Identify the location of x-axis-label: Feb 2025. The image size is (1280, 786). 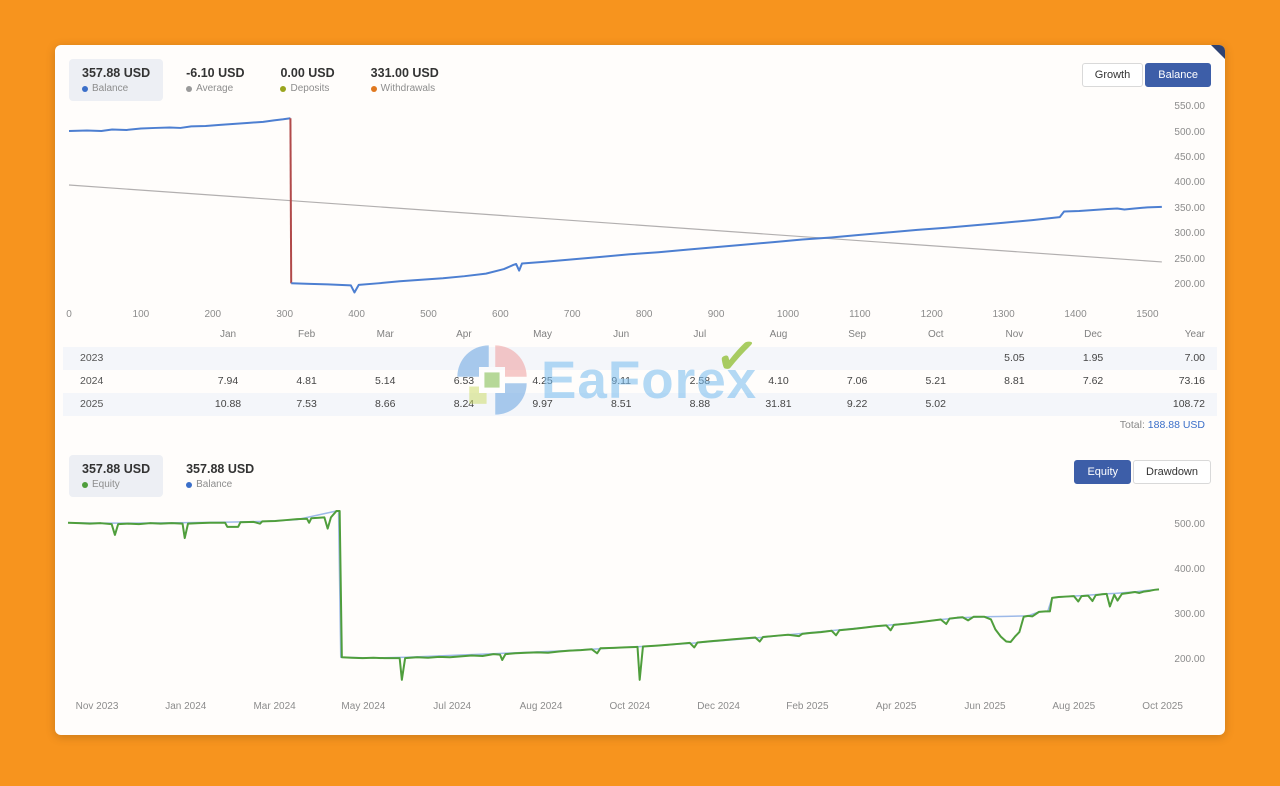
(807, 706).